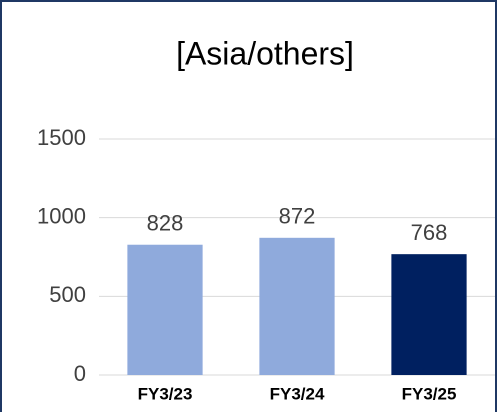 This screenshot has height=412, width=498. I want to click on value-label: 828, so click(165, 223).